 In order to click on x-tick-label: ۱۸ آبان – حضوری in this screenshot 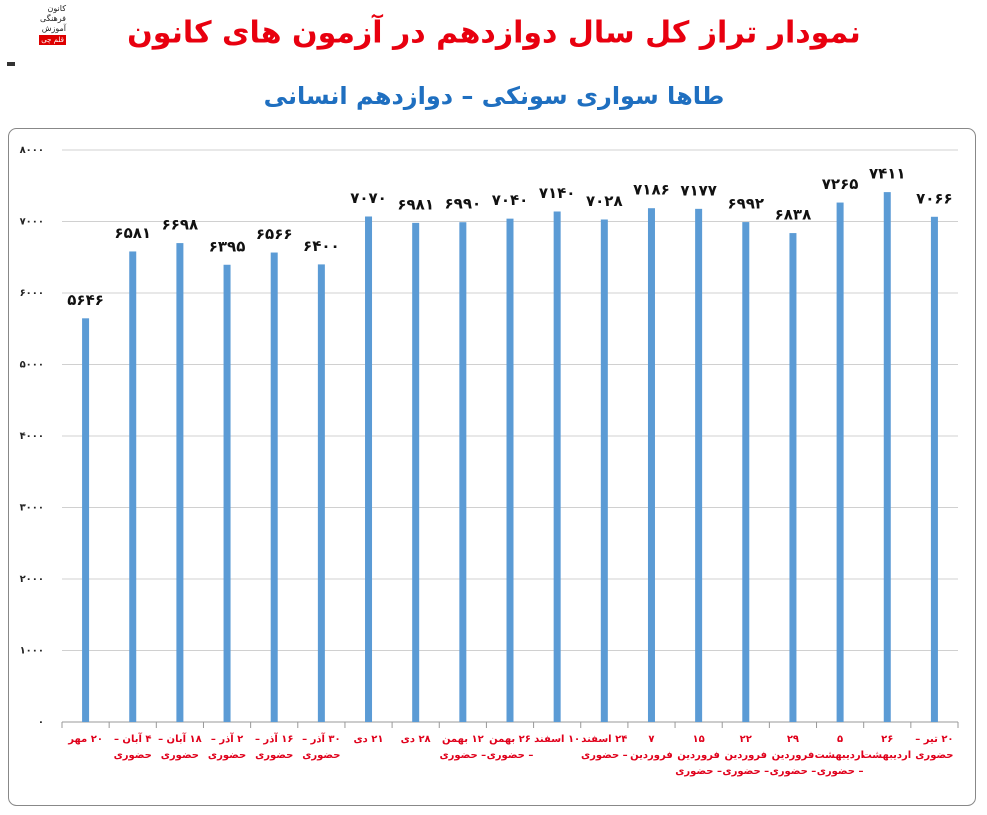, I will do `click(180, 747)`.